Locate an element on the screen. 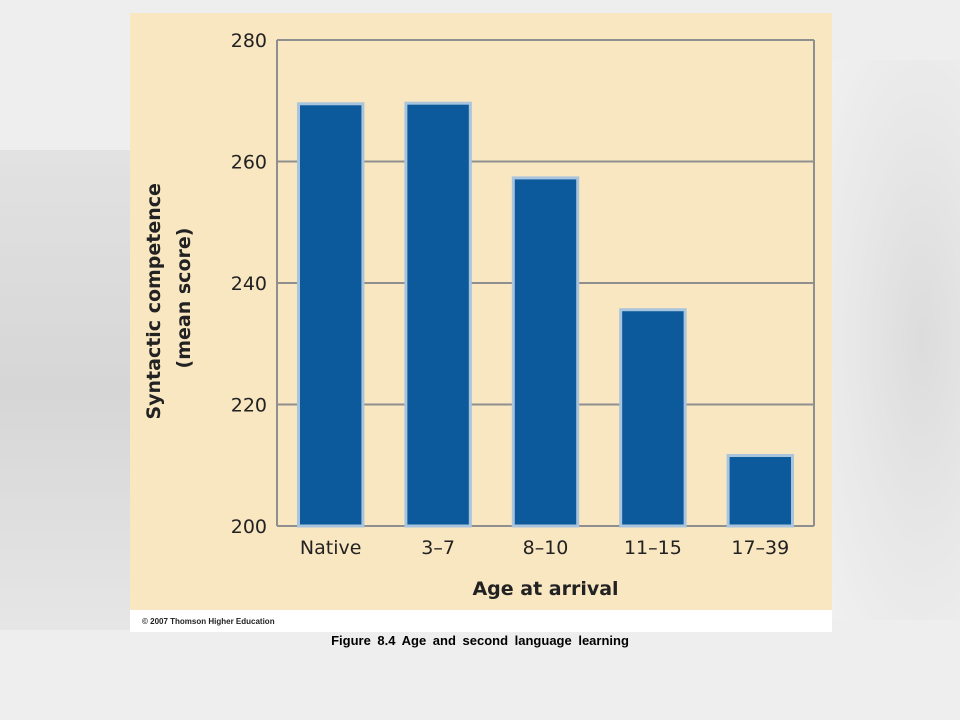 The image size is (960, 720). y-tick-label: 240 is located at coordinates (249, 284).